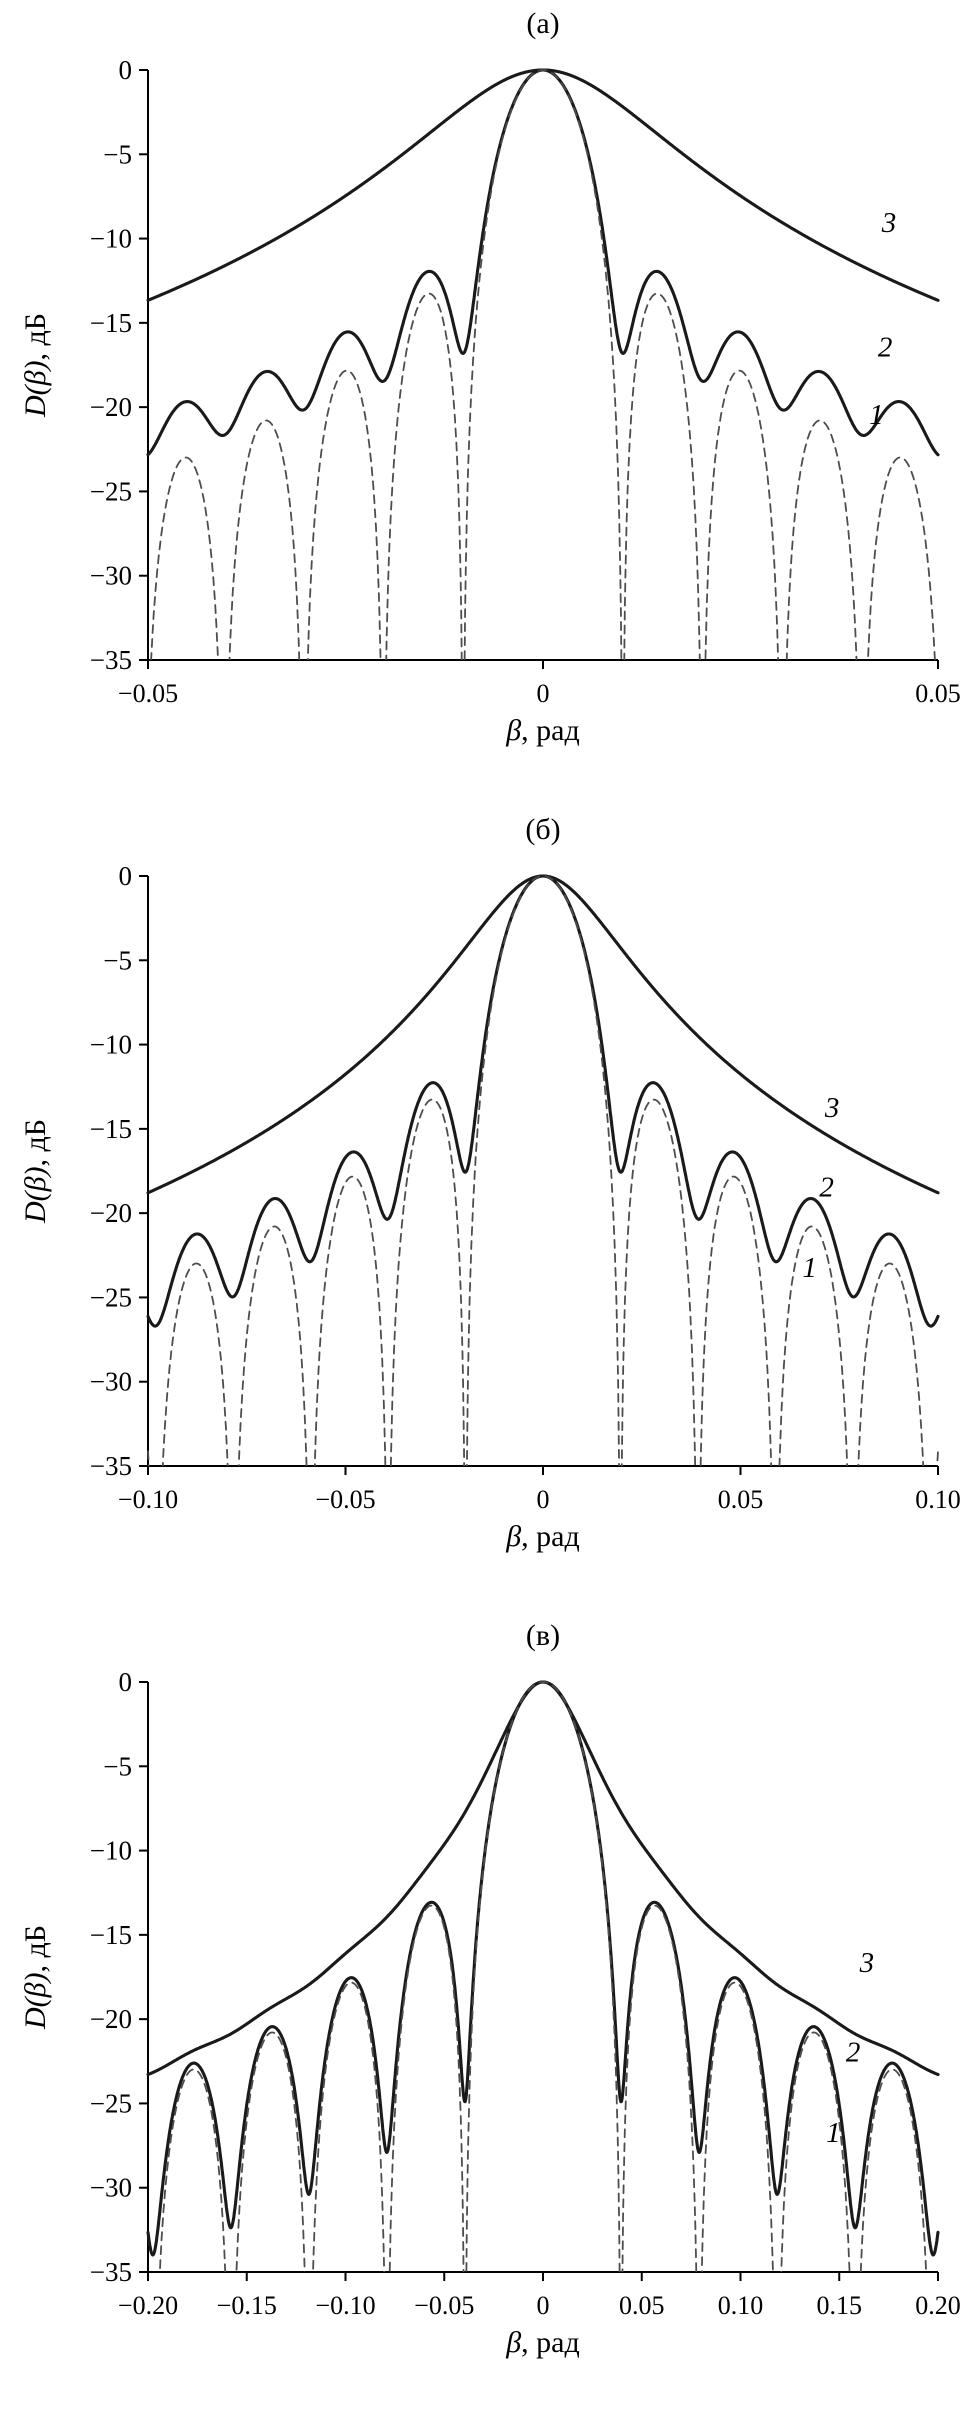  I want to click on panel-v-title: (в), so click(543, 1635).